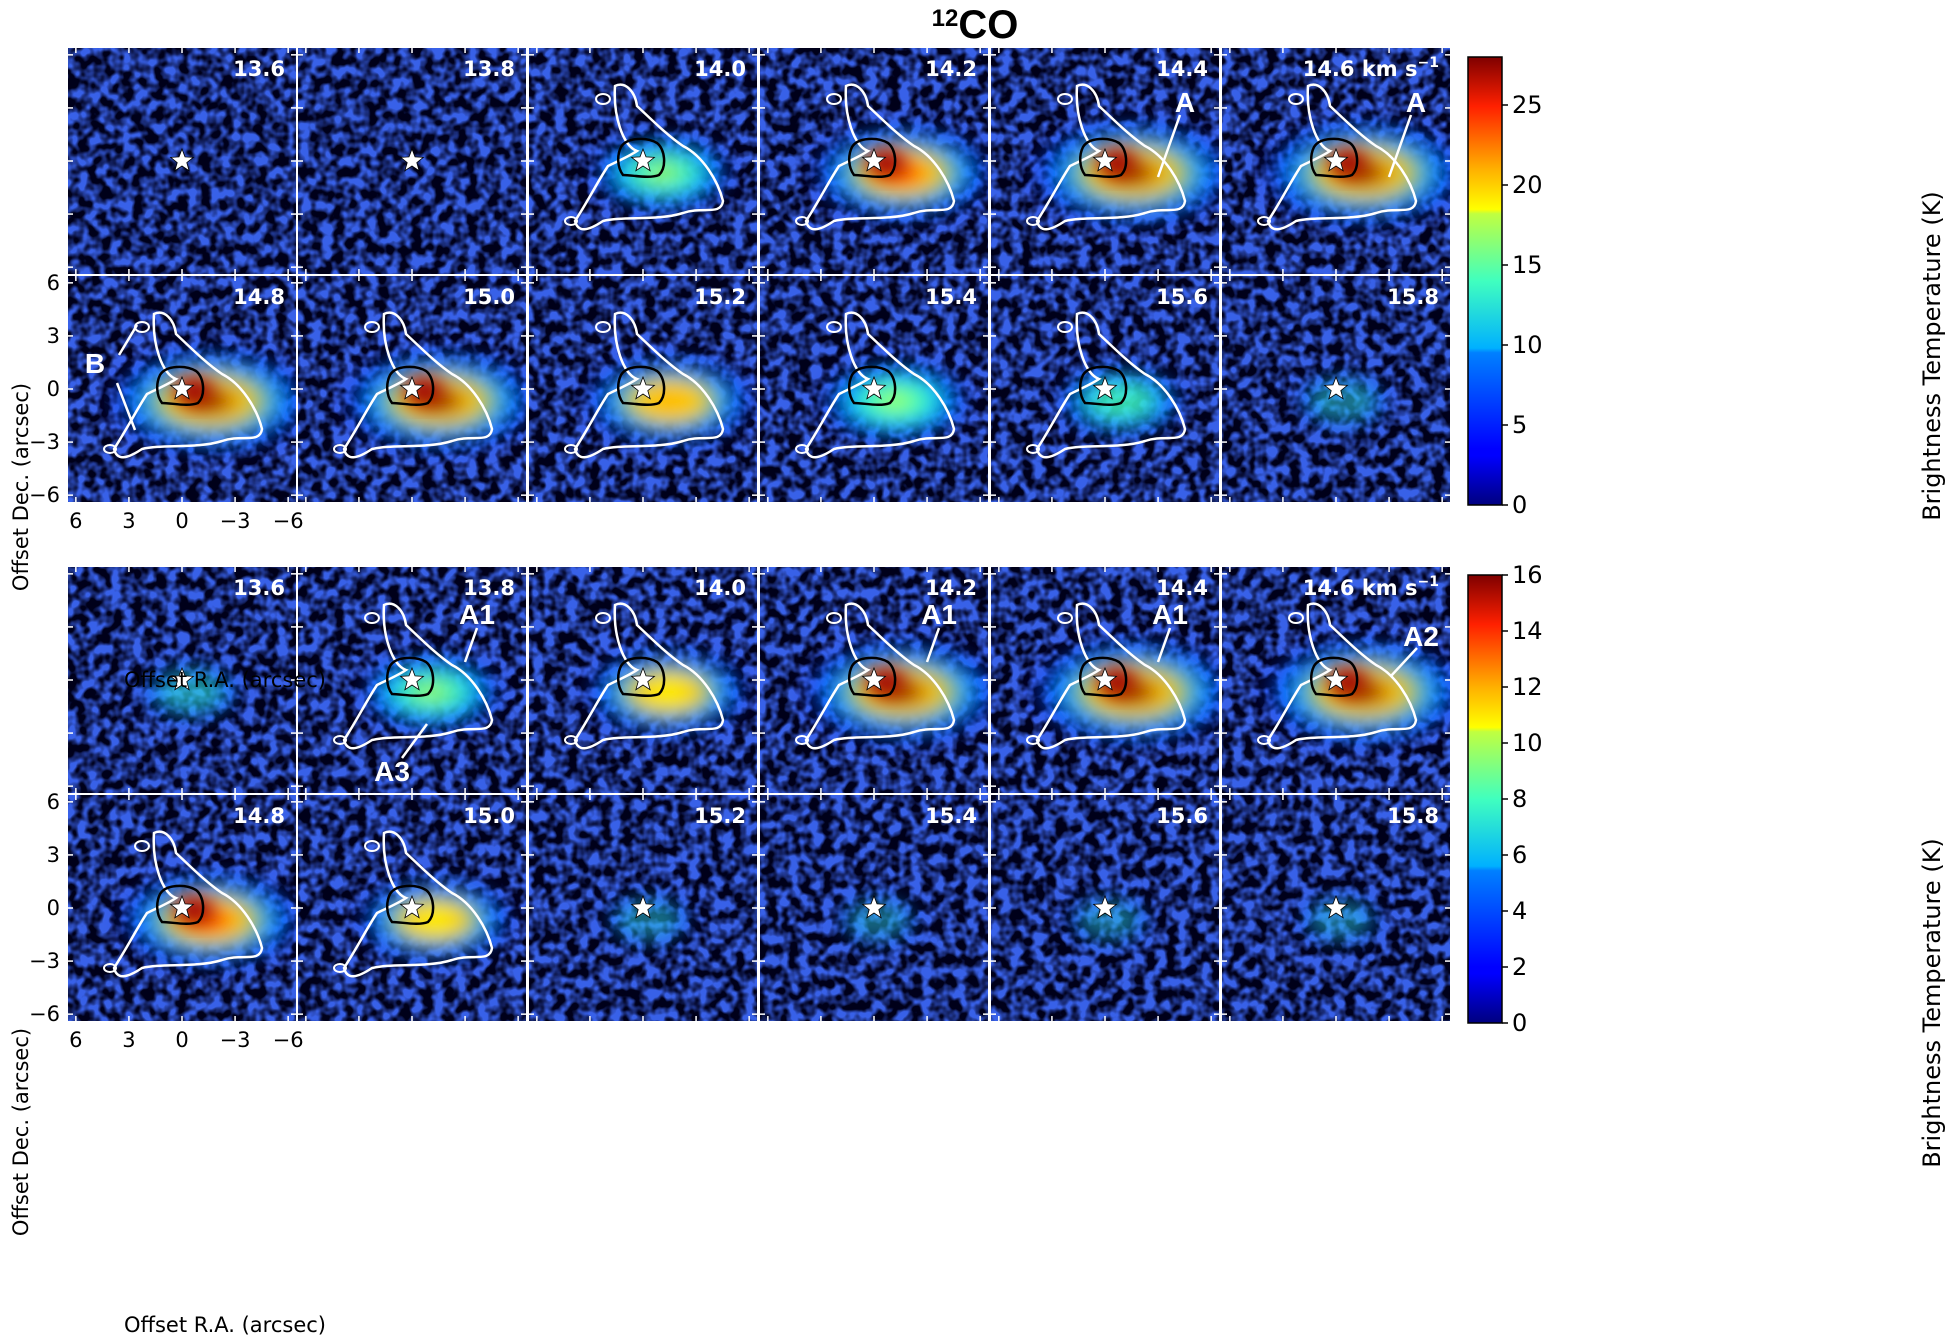  Describe the element at coordinates (951, 297) in the screenshot. I see `velocity-label: 15.4` at that location.